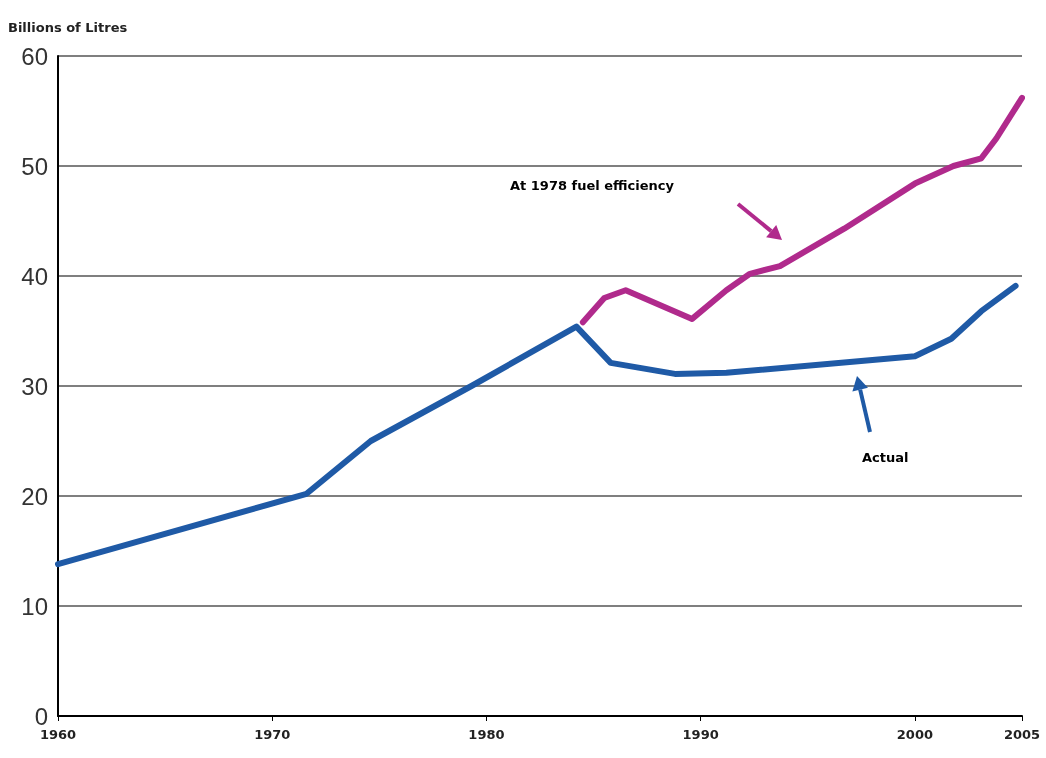 This screenshot has height=758, width=1046. Describe the element at coordinates (34, 276) in the screenshot. I see `y-tick-label: 40` at that location.